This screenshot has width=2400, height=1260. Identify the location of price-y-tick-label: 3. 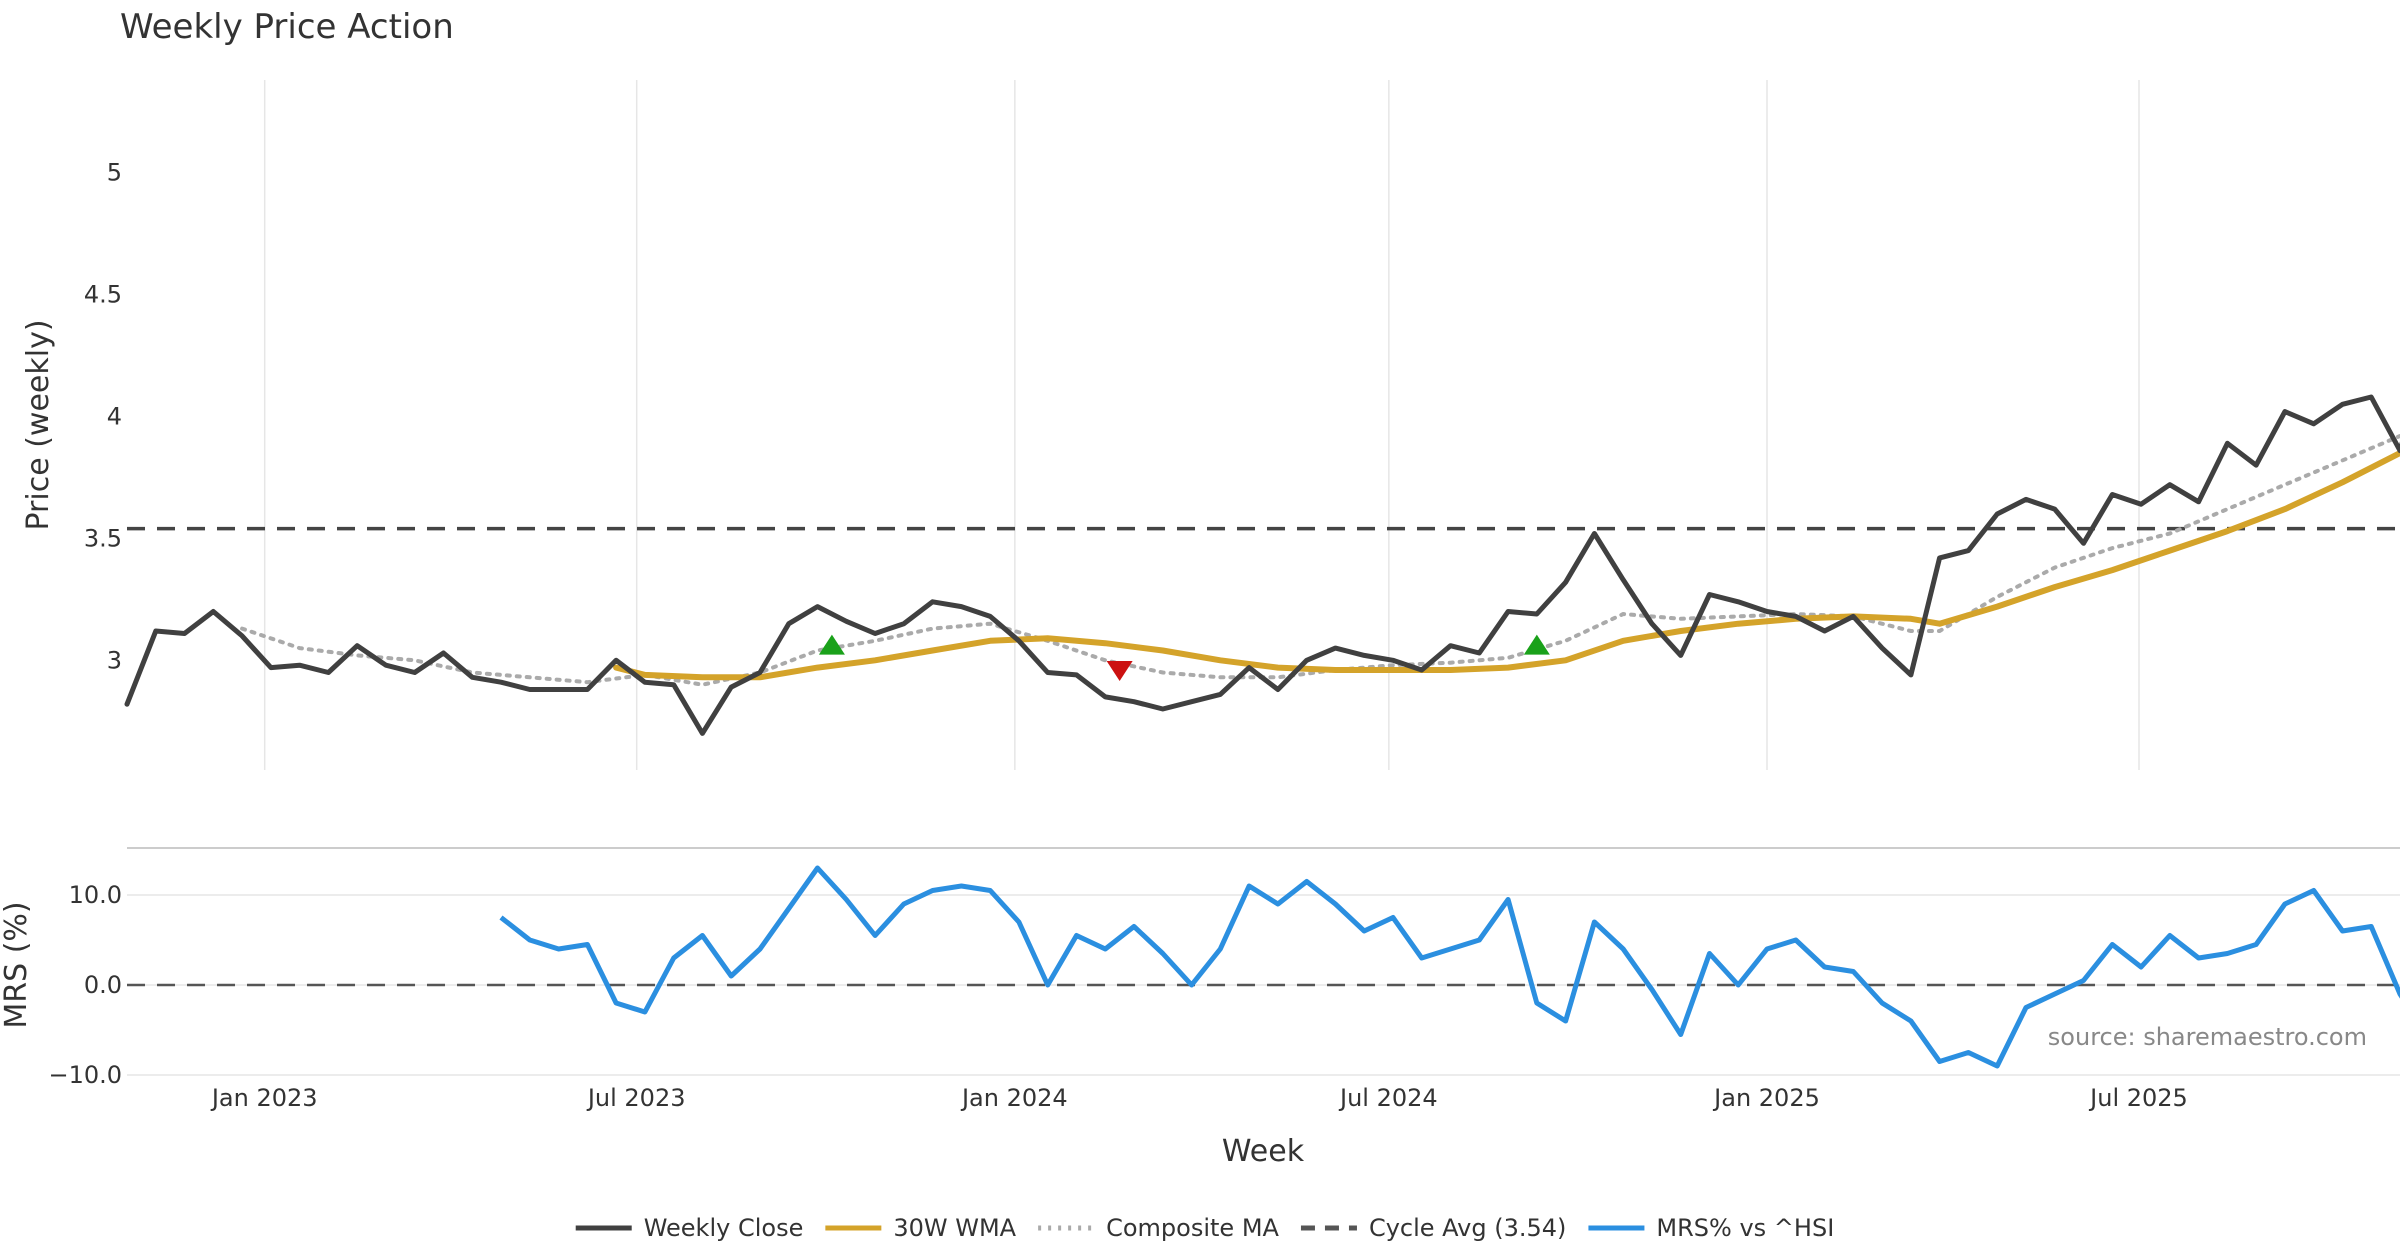
(114, 660).